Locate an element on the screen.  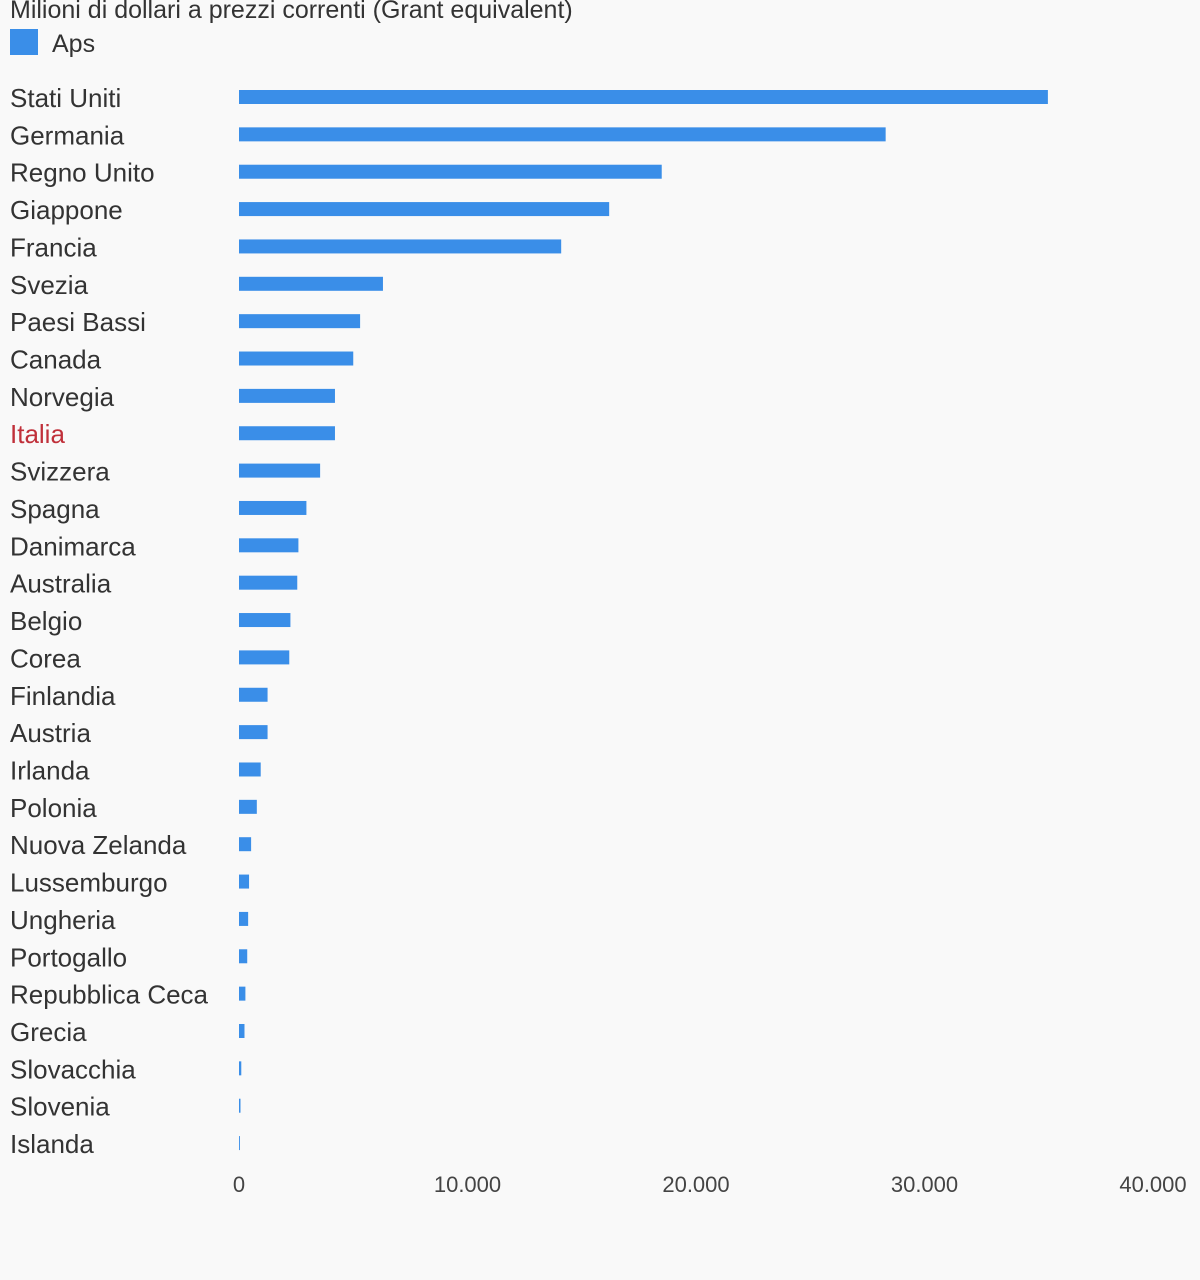
category-label: Portogallo is located at coordinates (68, 957).